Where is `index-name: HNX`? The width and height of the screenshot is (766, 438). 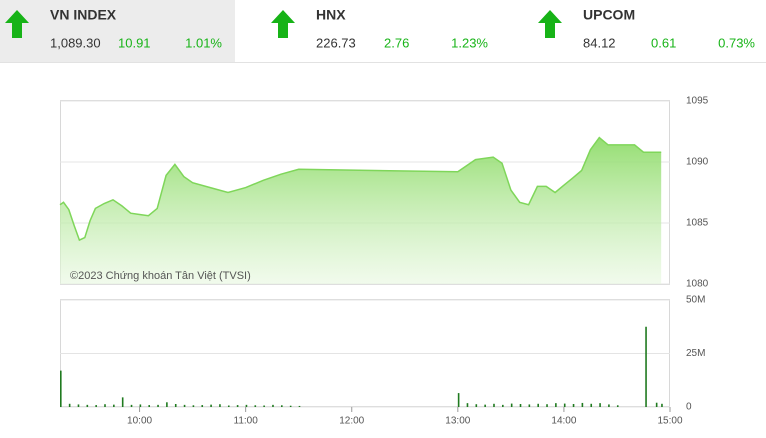
index-name: HNX is located at coordinates (331, 15).